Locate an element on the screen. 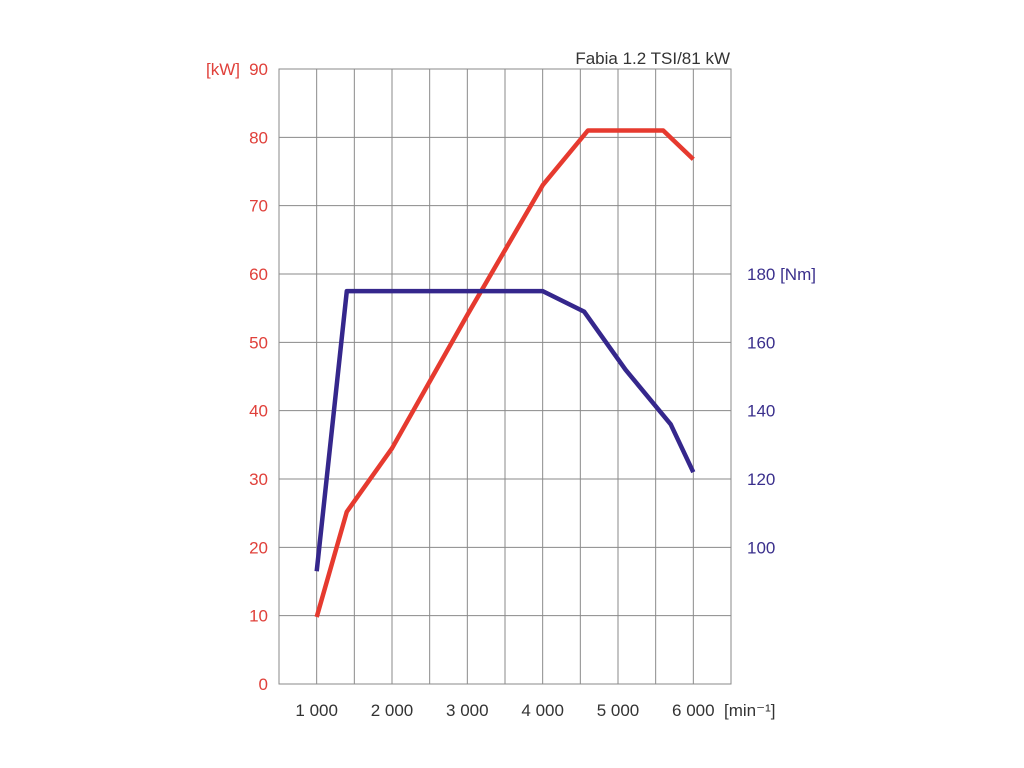  left-tick-label: 80 is located at coordinates (258, 137).